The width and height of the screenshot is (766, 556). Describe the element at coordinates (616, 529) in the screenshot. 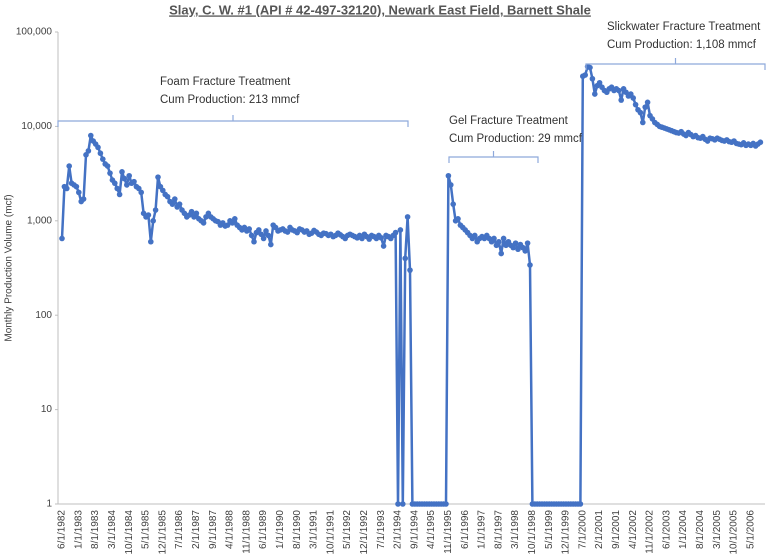

I see `x-tick-label: 9/1/2001` at that location.